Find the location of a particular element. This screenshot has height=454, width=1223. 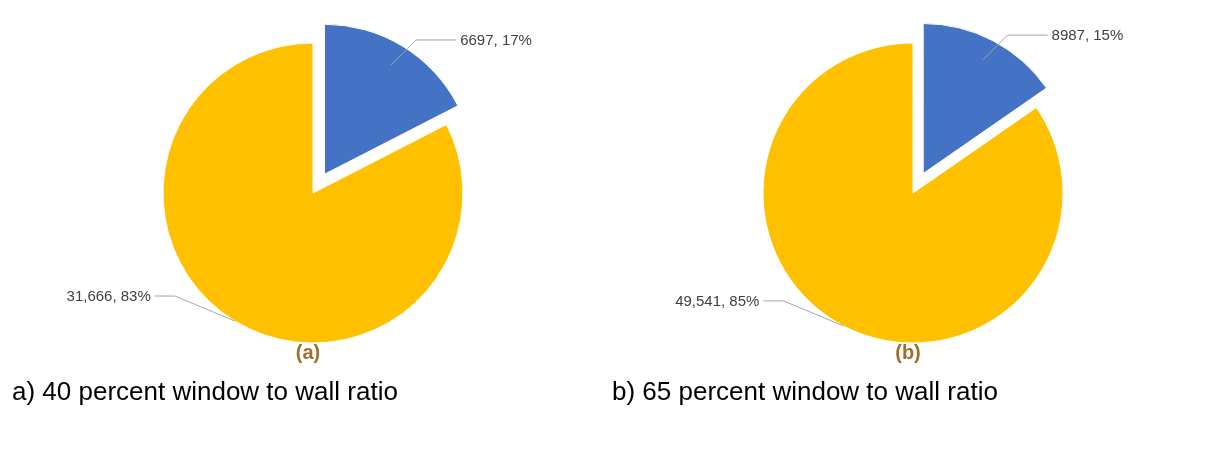

data-label: 6697, 17% is located at coordinates (496, 39).